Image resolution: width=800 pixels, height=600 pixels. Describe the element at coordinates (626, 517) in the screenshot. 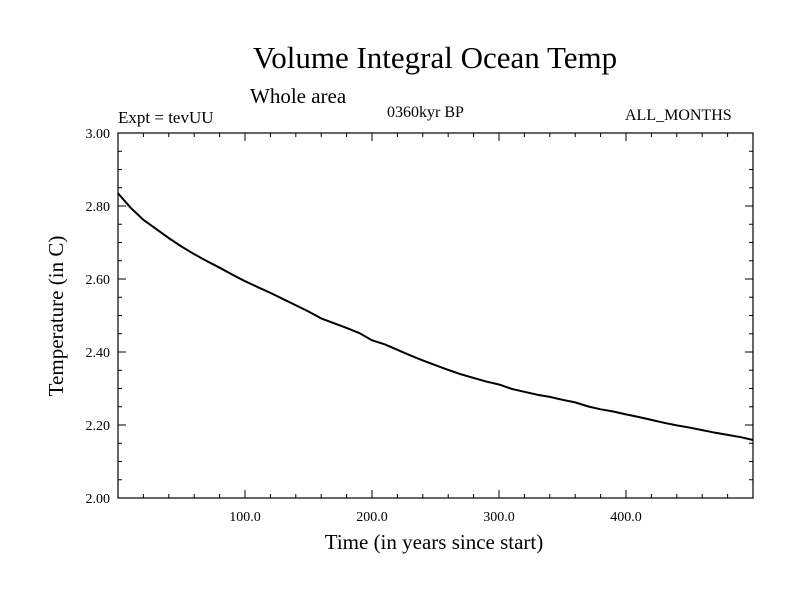

I see `x-tick-label: 400.0` at that location.